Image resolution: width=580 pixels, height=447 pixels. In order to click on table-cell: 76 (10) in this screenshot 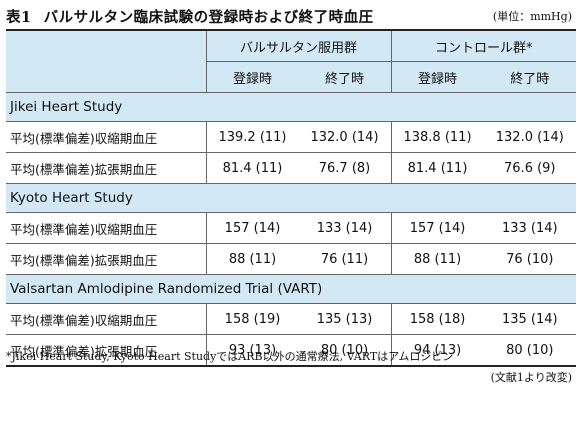, I will do `click(530, 259)`.